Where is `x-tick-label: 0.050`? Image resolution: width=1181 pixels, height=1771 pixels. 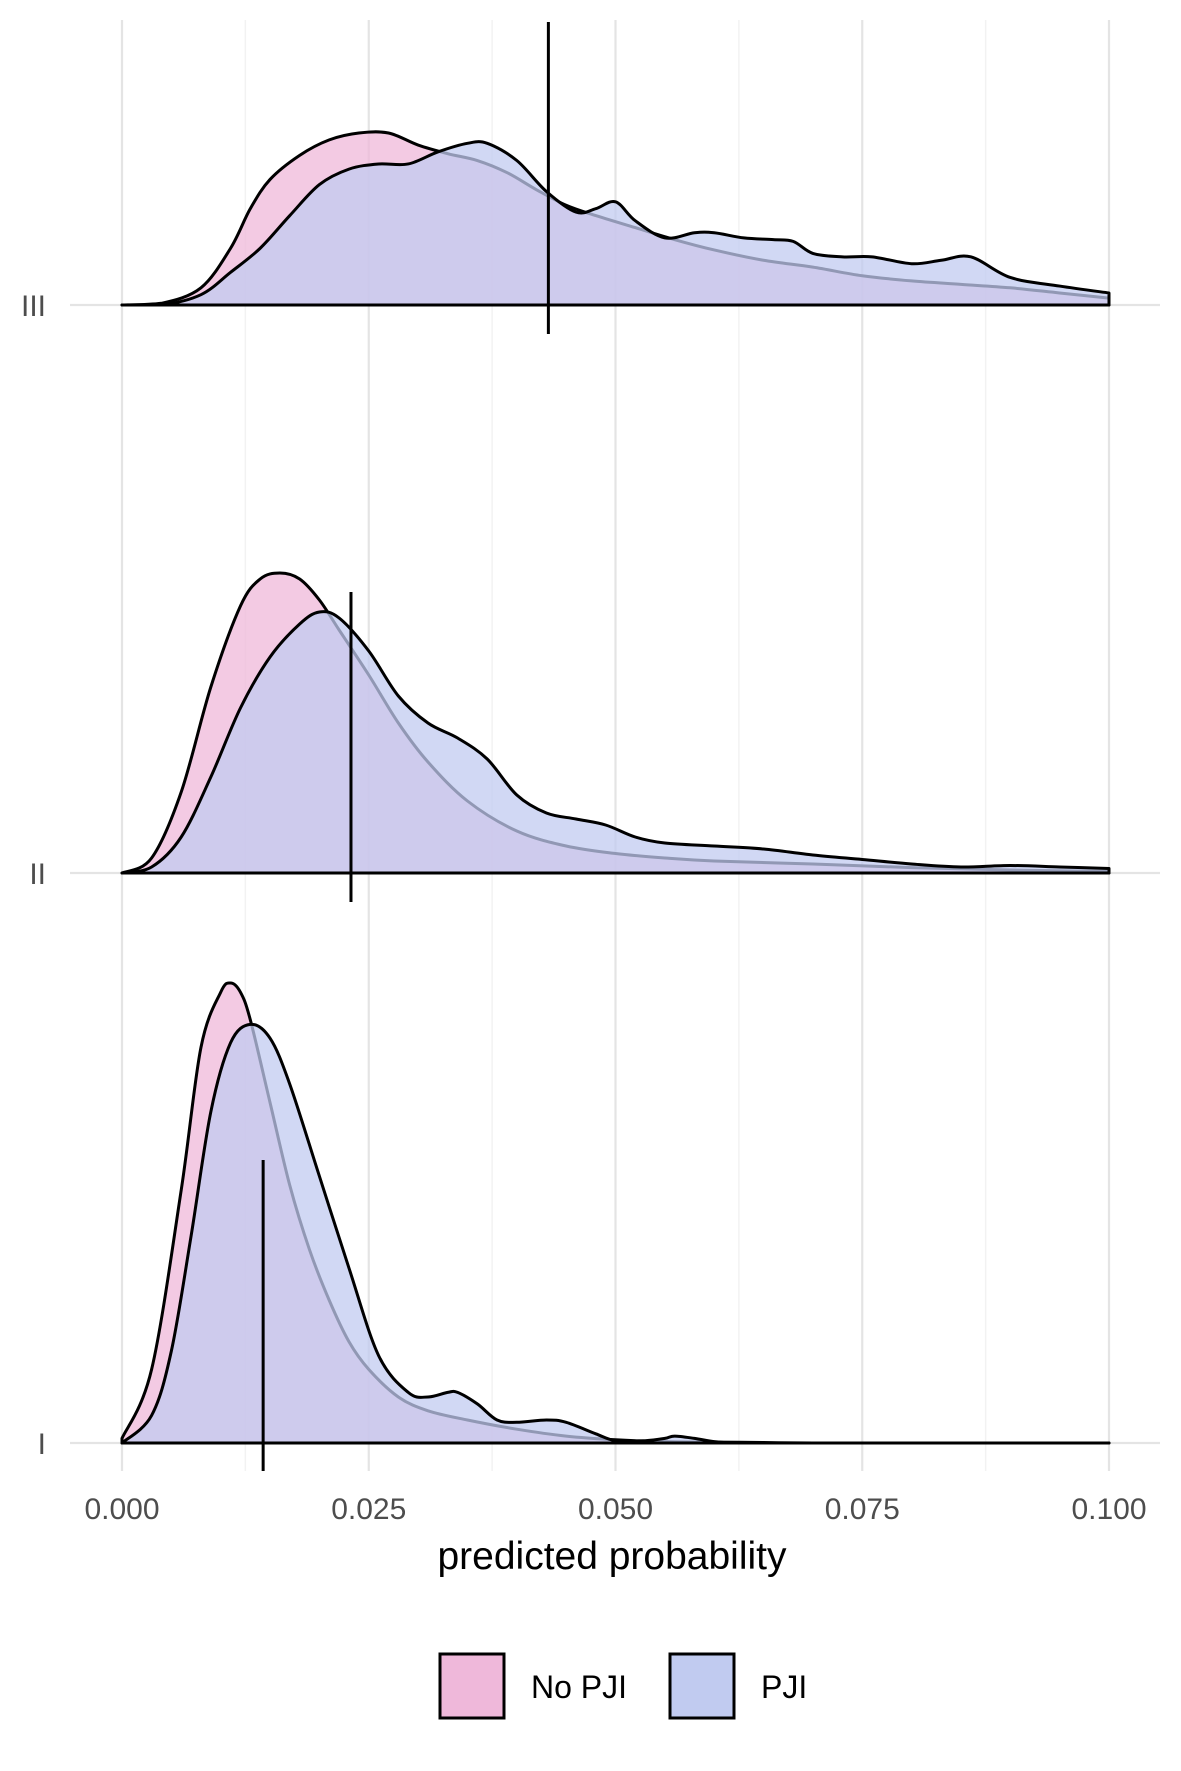
x-tick-label: 0.050 is located at coordinates (615, 1509).